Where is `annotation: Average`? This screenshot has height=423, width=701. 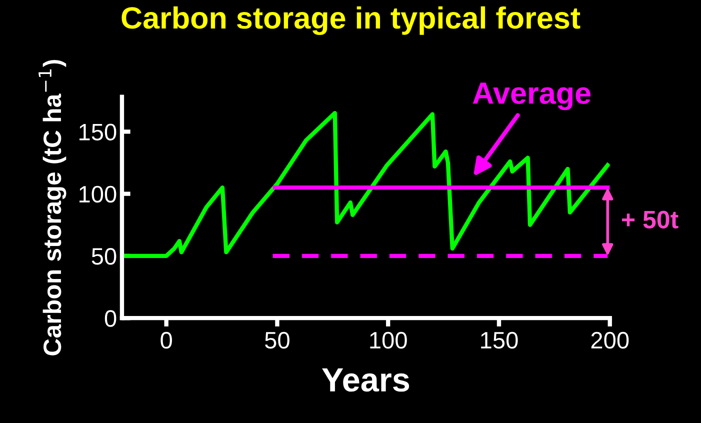
annotation: Average is located at coordinates (531, 96).